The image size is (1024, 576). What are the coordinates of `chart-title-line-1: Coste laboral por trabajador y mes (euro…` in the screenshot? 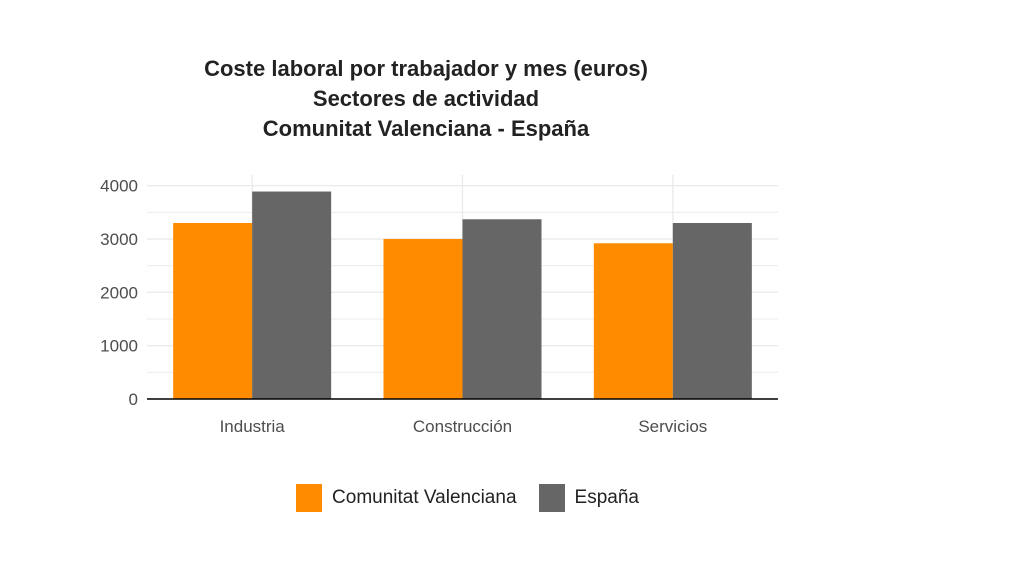 It's located at (426, 68).